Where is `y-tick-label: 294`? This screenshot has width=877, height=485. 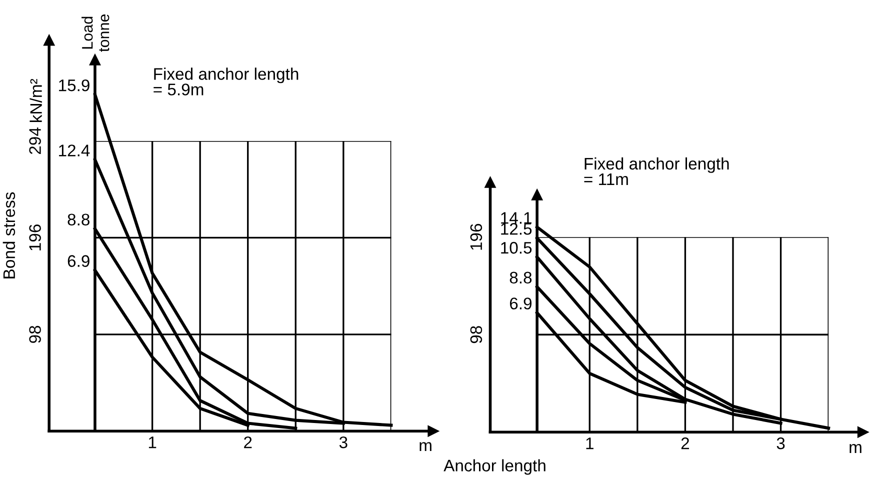 y-tick-label: 294 is located at coordinates (35, 141).